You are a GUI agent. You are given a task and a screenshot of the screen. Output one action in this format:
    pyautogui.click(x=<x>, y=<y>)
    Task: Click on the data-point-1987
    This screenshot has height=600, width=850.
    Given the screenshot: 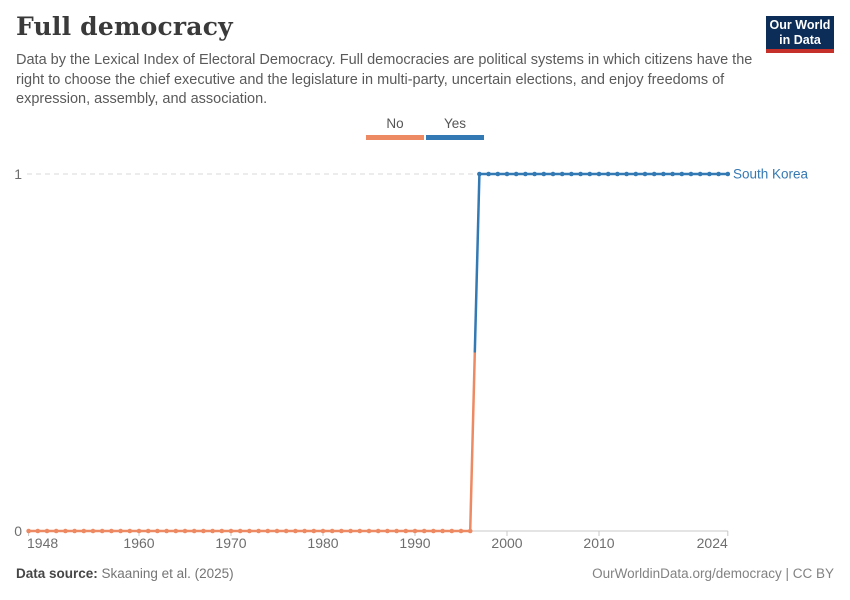 What is the action you would take?
    pyautogui.click(x=387, y=531)
    